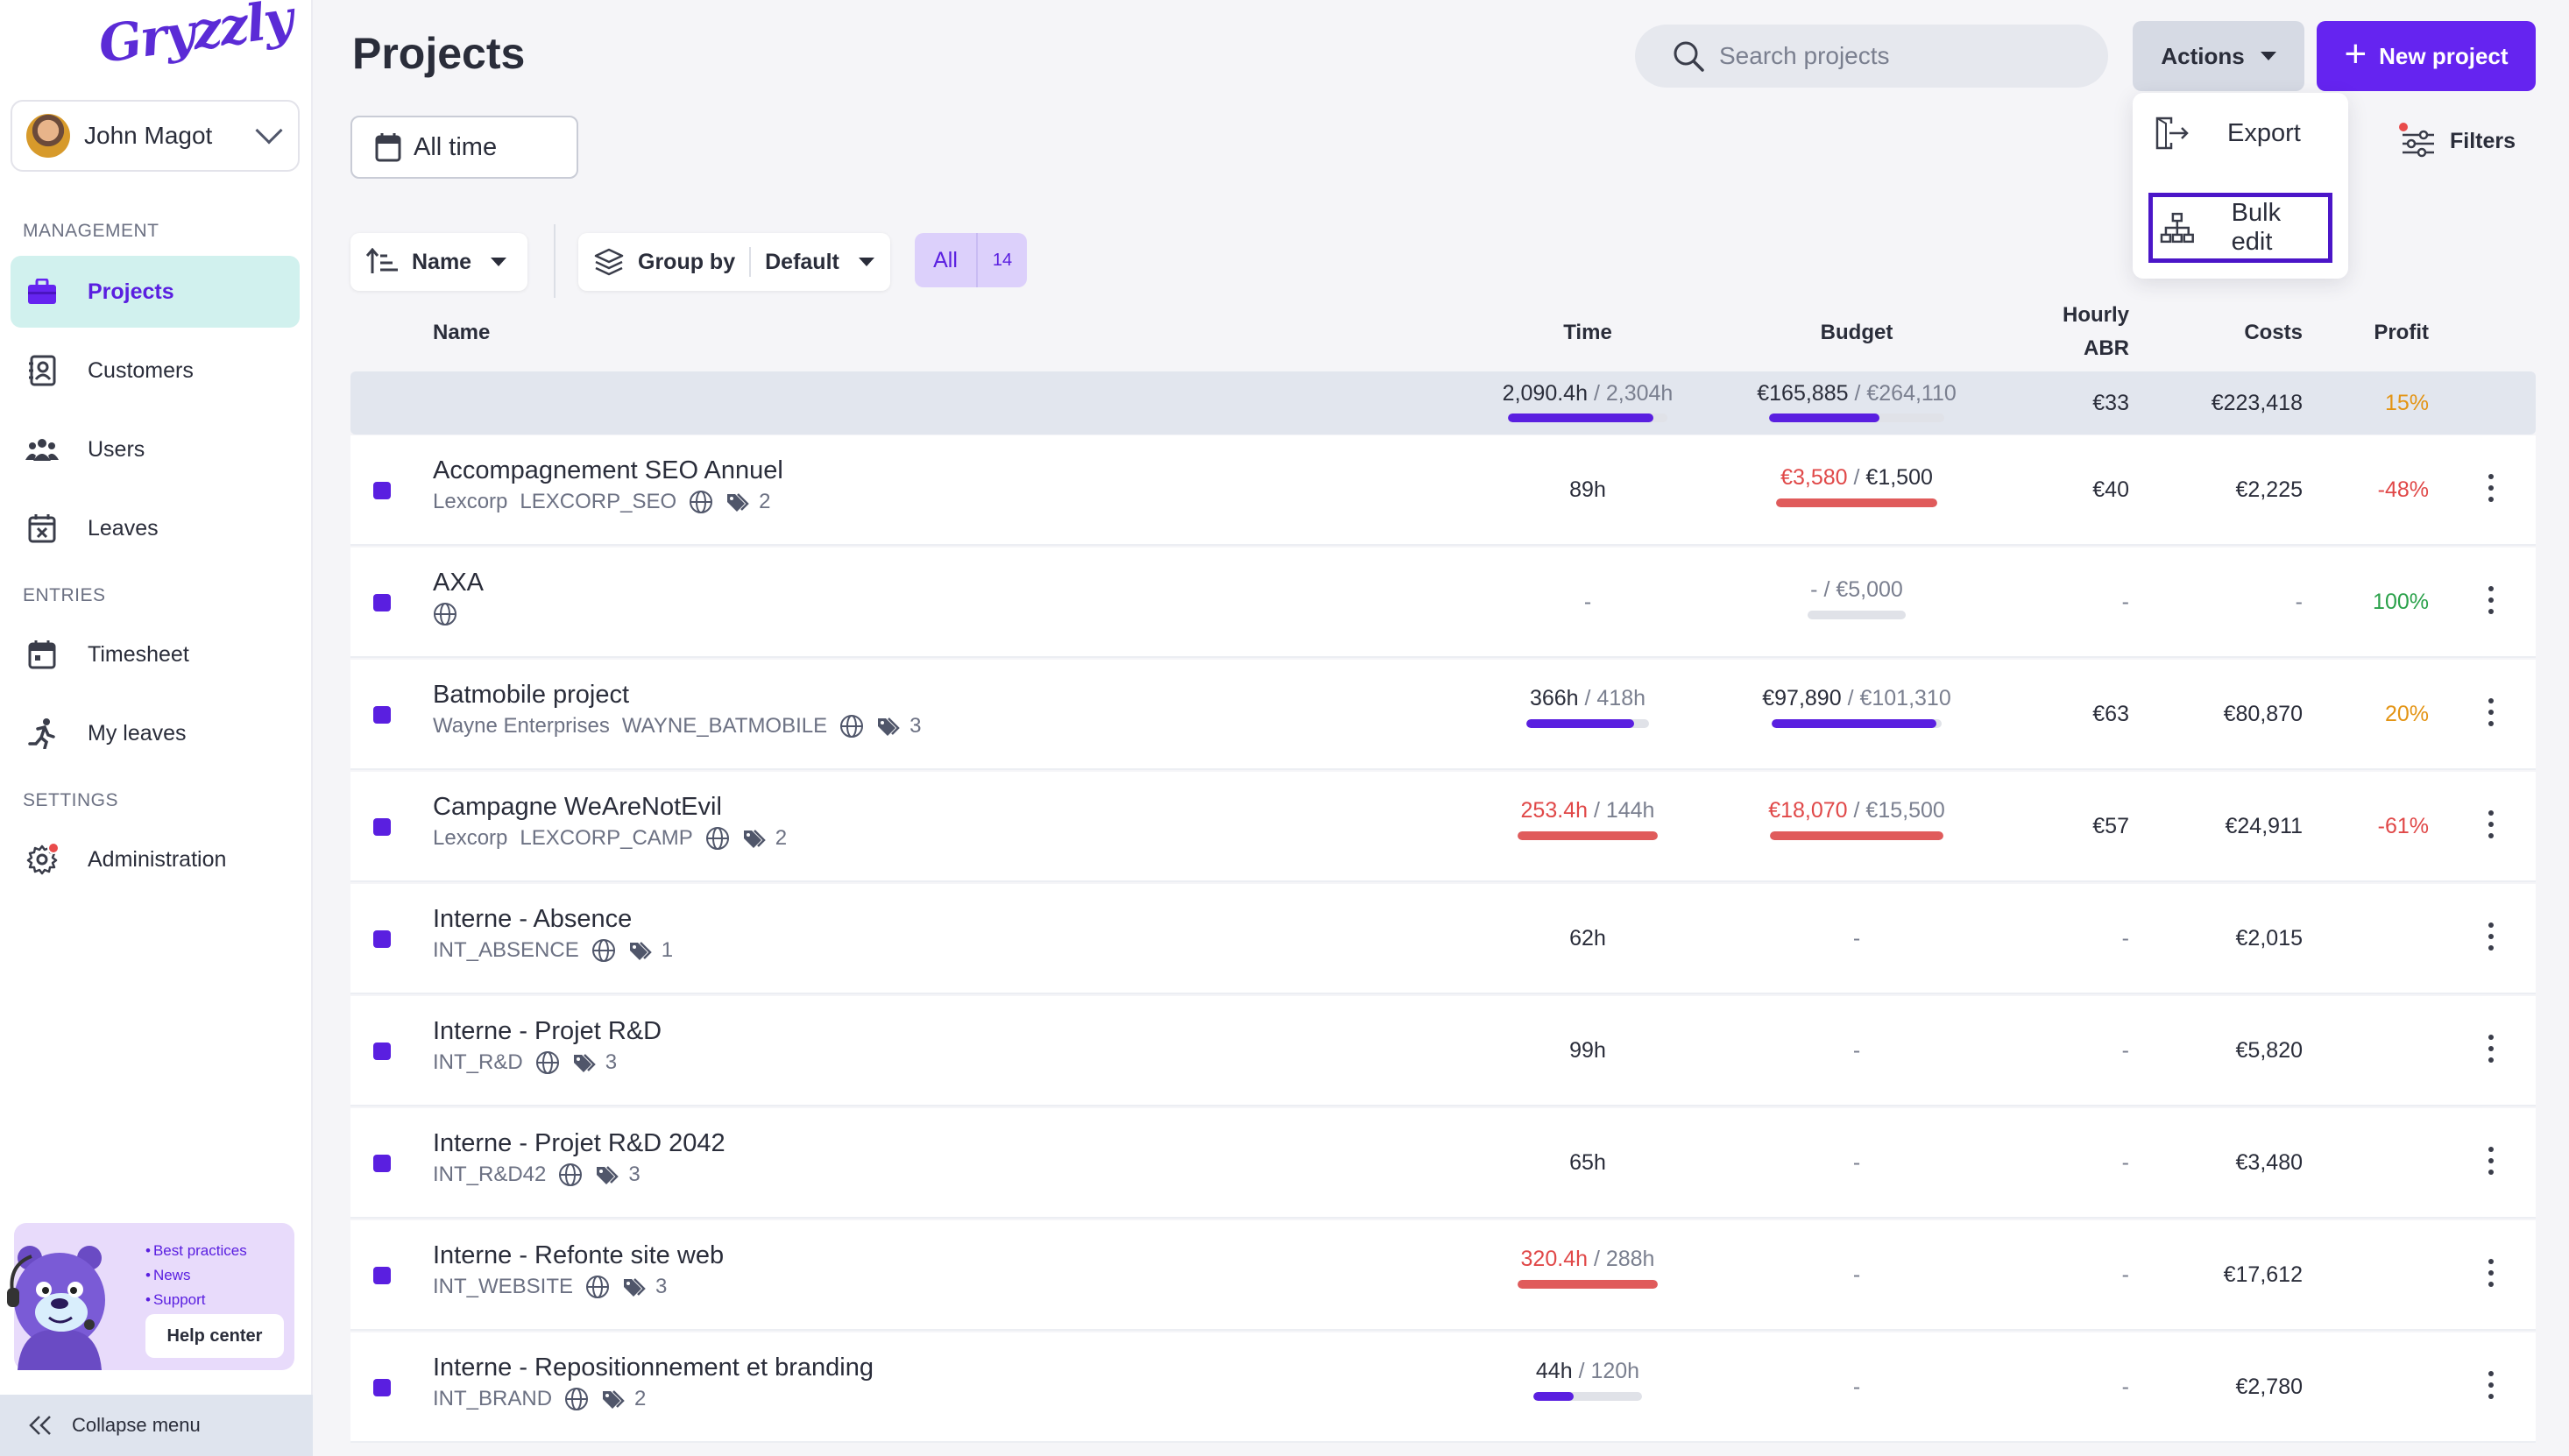  I want to click on costs-value: -, so click(2299, 602).